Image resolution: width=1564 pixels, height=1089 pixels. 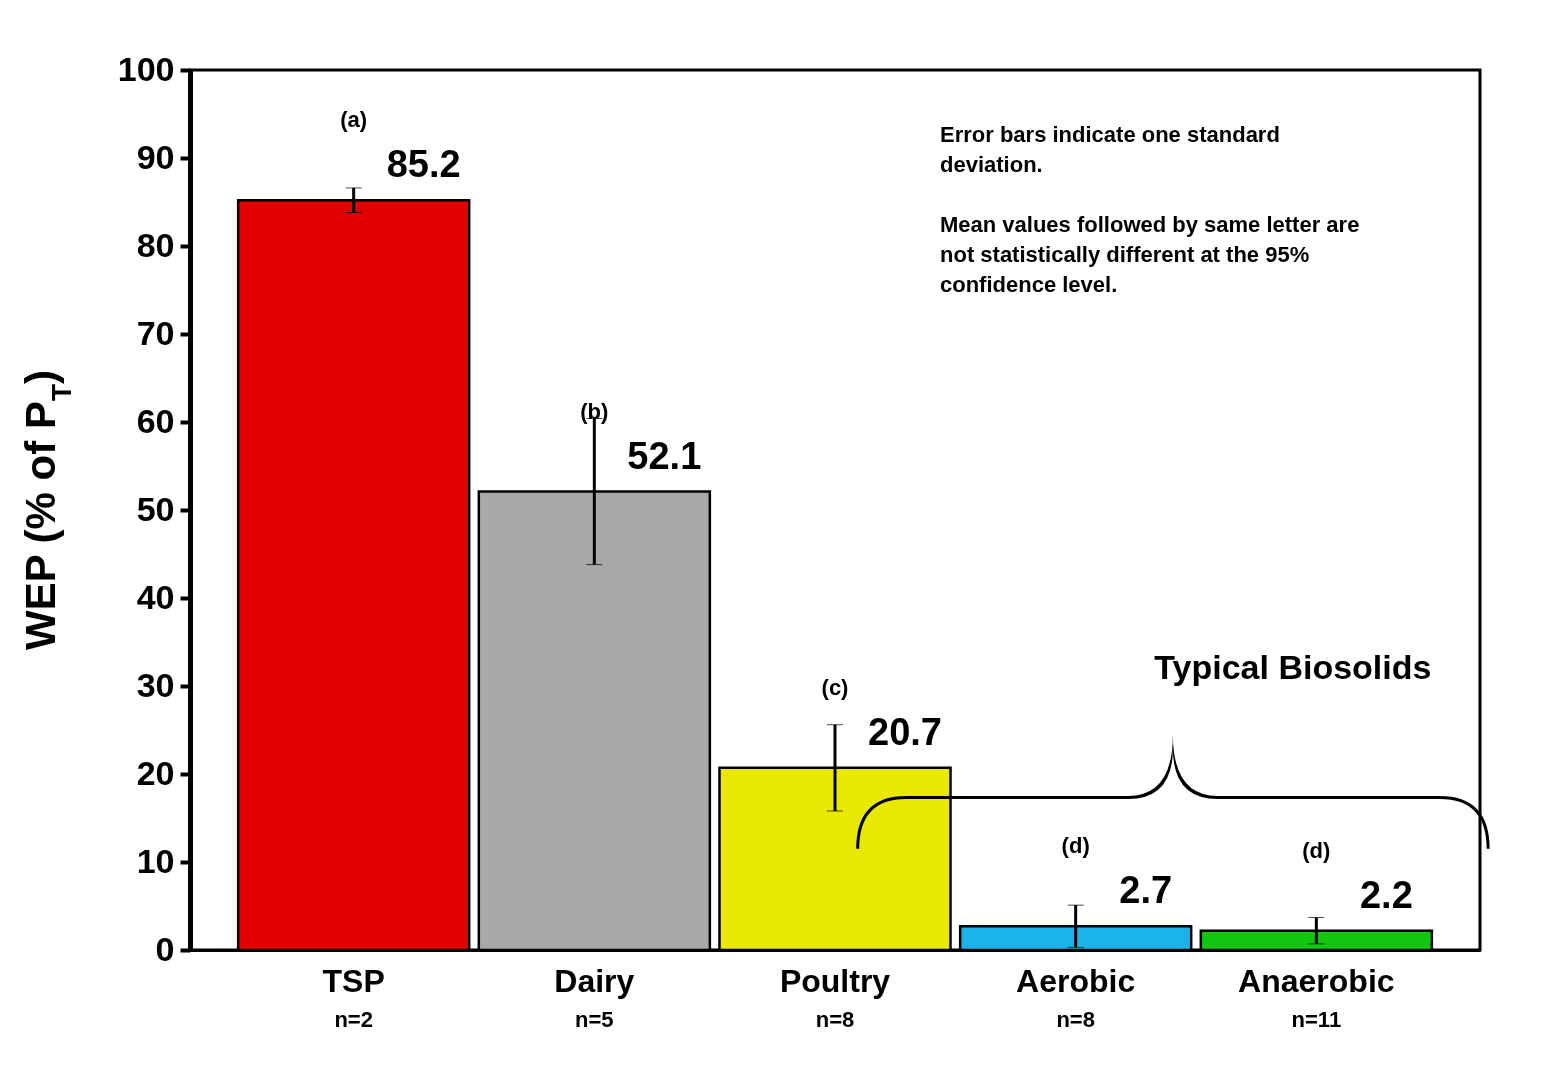 I want to click on y-tick-label: 100, so click(x=146, y=68).